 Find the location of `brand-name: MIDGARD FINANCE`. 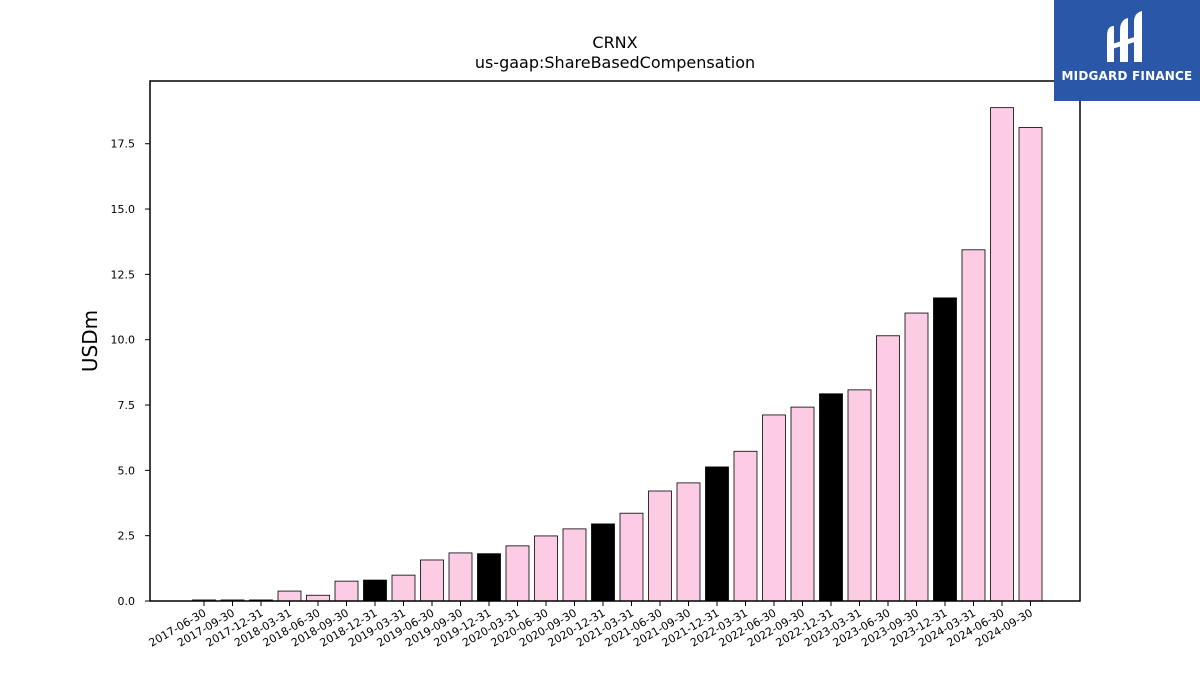

brand-name: MIDGARD FINANCE is located at coordinates (1127, 76).